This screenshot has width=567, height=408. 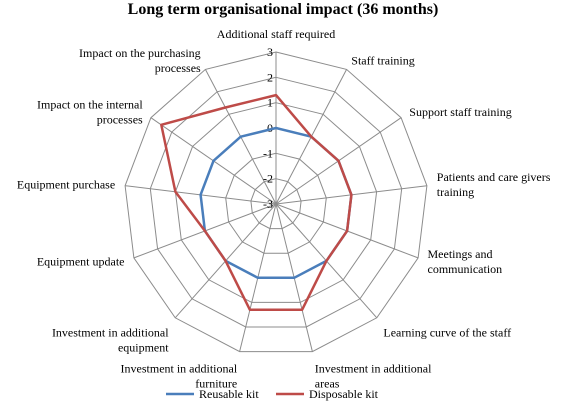 What do you see at coordinates (229, 394) in the screenshot?
I see `legend-label: Reusable kit` at bounding box center [229, 394].